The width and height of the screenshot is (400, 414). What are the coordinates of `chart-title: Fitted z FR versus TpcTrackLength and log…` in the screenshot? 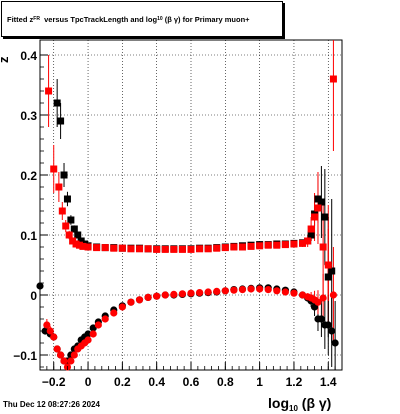 It's located at (142, 19).